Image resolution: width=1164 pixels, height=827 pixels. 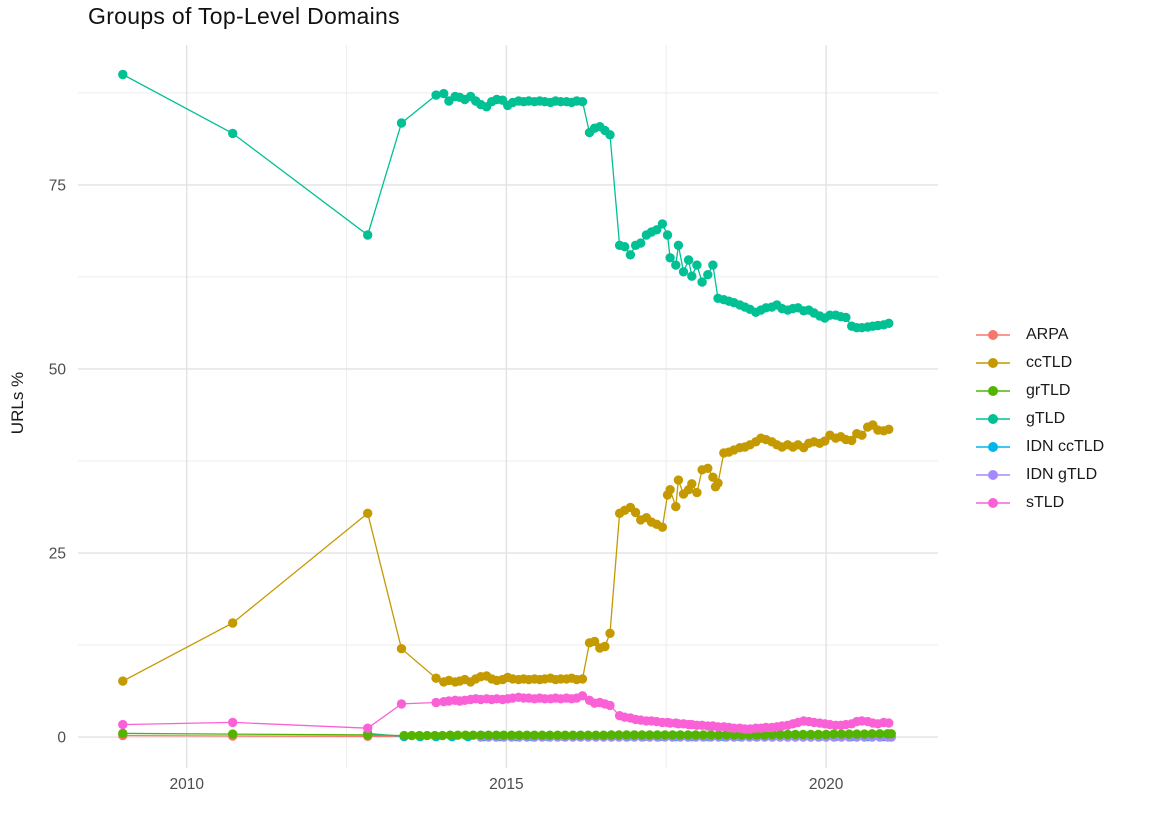 What do you see at coordinates (244, 16) in the screenshot?
I see `chart-title: Groups of Top-Level Domains` at bounding box center [244, 16].